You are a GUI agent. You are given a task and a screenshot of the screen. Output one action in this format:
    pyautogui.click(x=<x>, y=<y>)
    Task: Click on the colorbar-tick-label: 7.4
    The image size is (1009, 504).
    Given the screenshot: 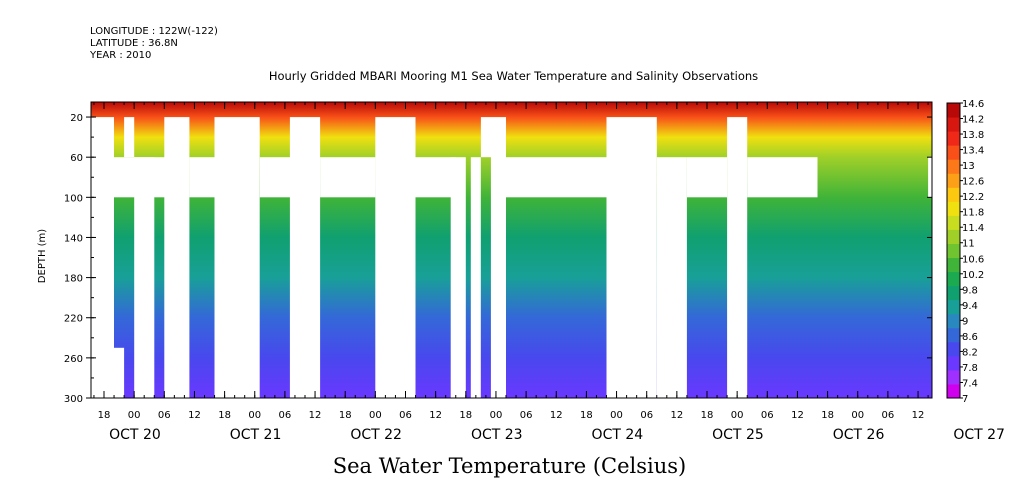 What is the action you would take?
    pyautogui.click(x=970, y=383)
    